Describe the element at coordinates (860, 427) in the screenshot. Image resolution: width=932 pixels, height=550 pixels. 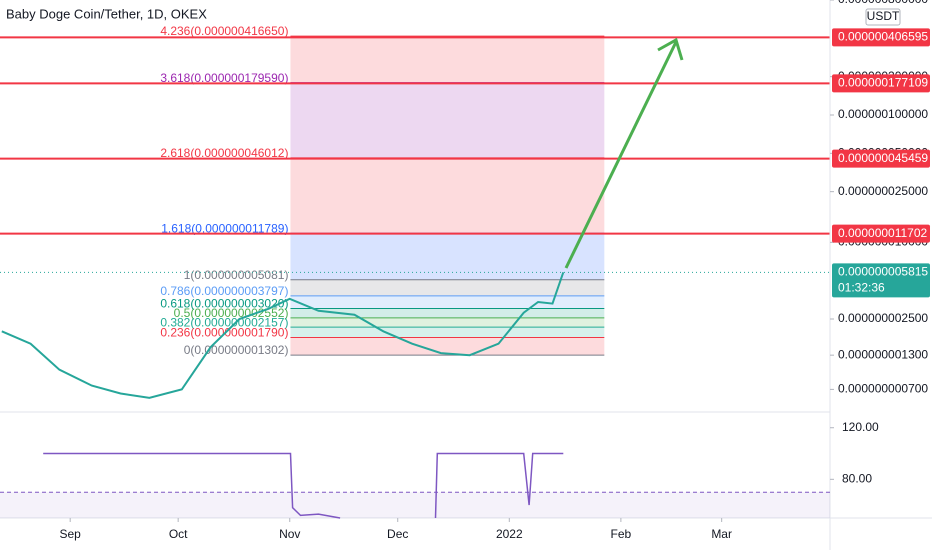
I see `indicator-tick-label: 120.00` at that location.